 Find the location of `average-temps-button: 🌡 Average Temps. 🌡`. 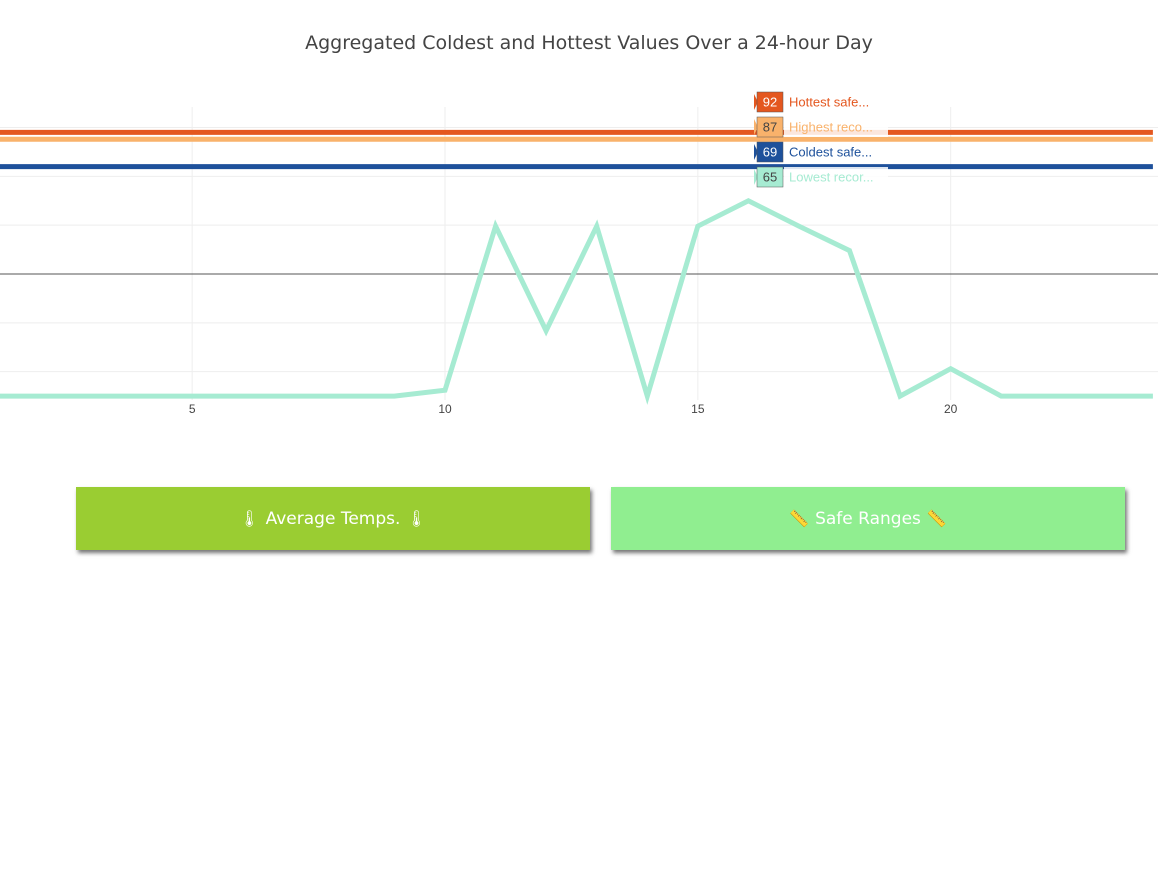

average-temps-button: 🌡 Average Temps. 🌡 is located at coordinates (333, 518).